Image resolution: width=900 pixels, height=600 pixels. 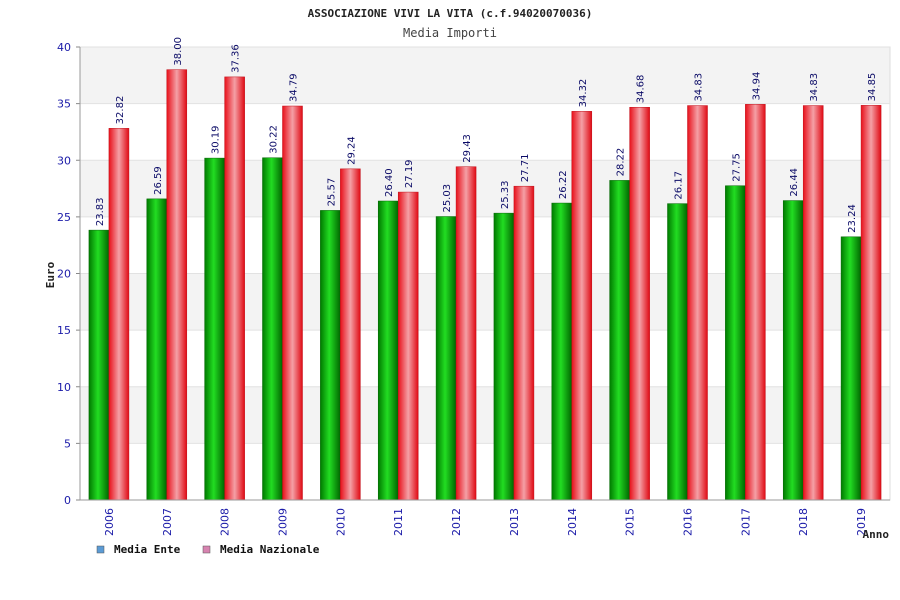 What do you see at coordinates (630, 522) in the screenshot?
I see `x-tick-label: 2015` at bounding box center [630, 522].